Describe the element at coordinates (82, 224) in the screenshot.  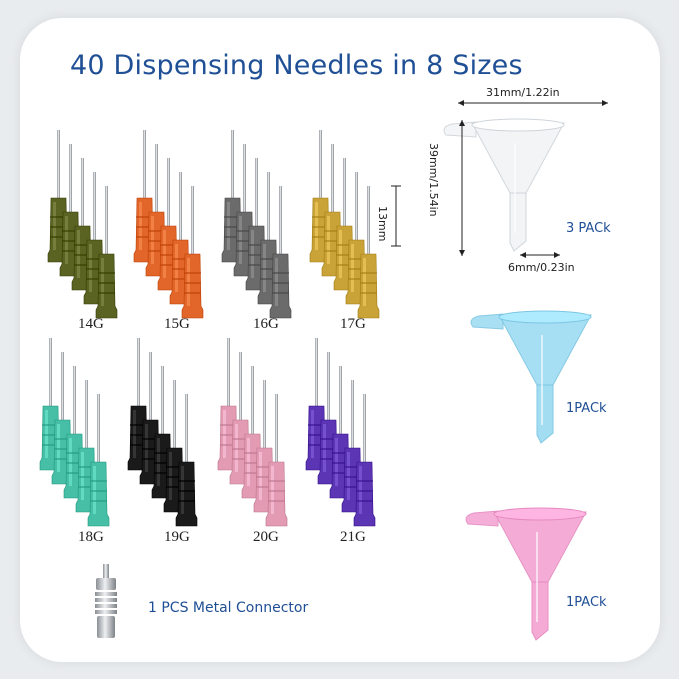
I see `needle-group-14g` at that location.